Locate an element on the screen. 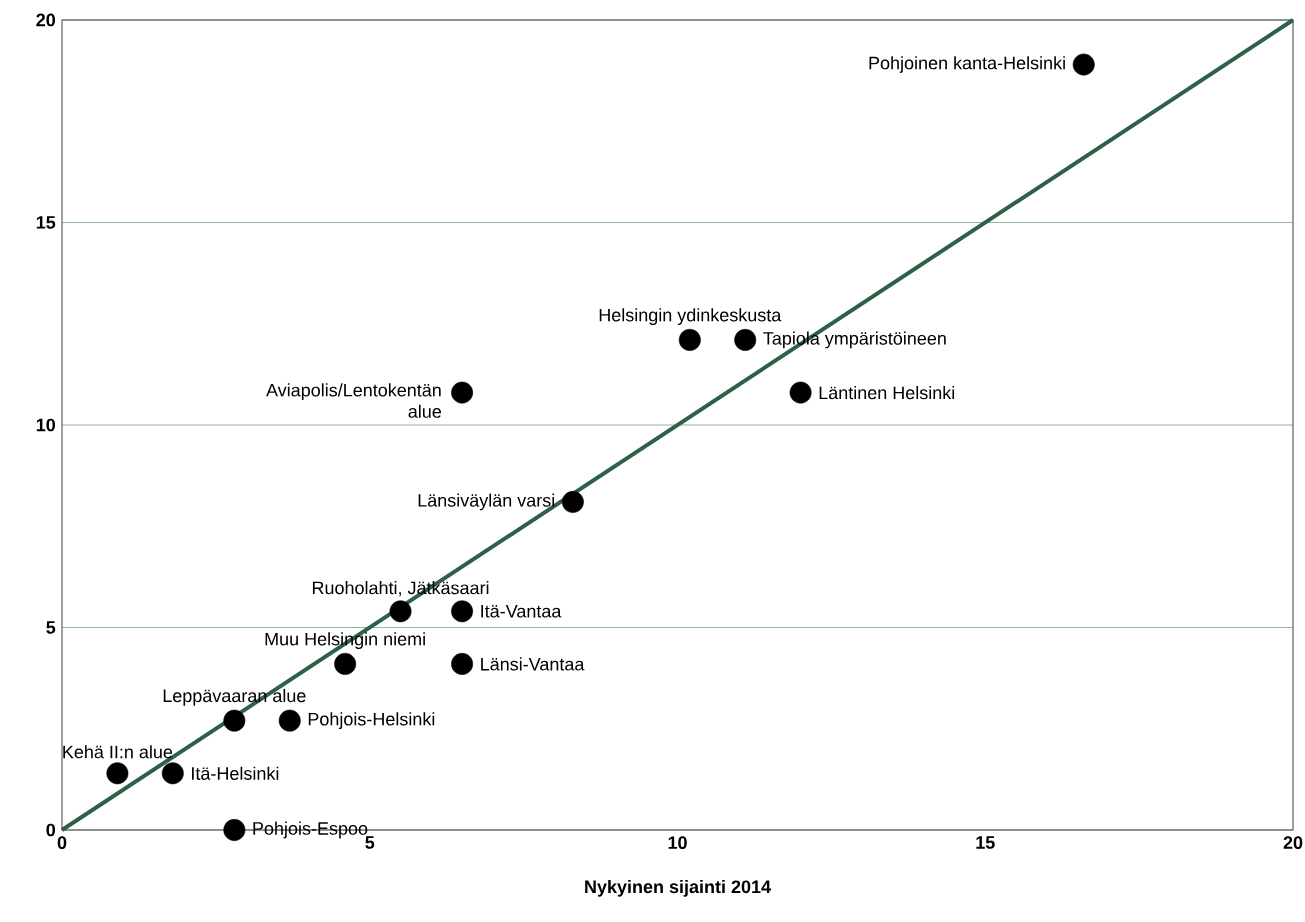 This screenshot has height=922, width=1305. annotation: Itä-Vantaa is located at coordinates (521, 611).